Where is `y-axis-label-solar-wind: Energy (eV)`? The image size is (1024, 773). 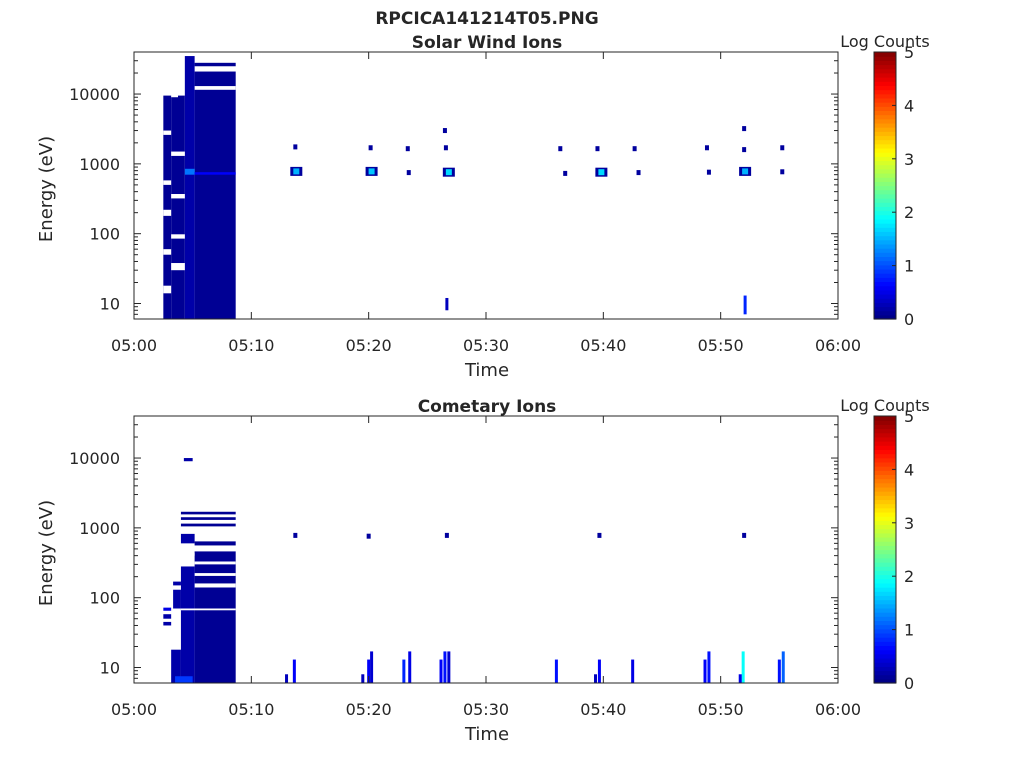 y-axis-label-solar-wind: Energy (eV) is located at coordinates (46, 189).